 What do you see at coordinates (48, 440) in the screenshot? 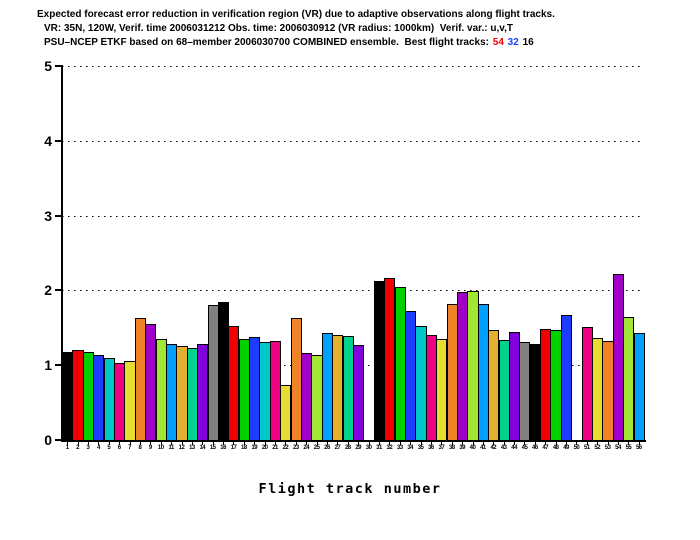
I see `y-tick-label-0: 0` at bounding box center [48, 440].